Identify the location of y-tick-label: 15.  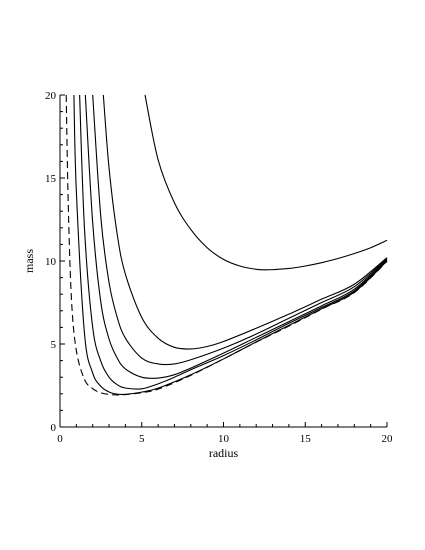
(51, 179).